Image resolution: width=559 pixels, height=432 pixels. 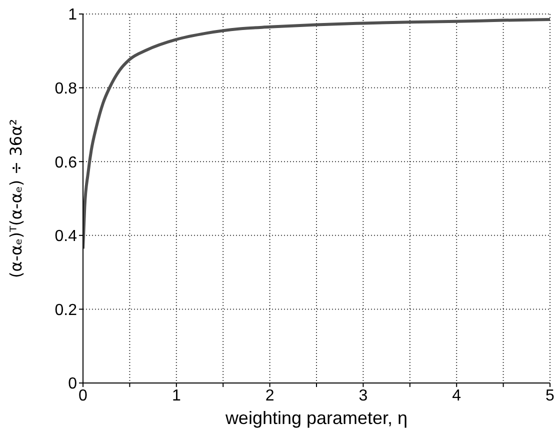 I want to click on y-tick-label: 0.2, so click(x=66, y=310).